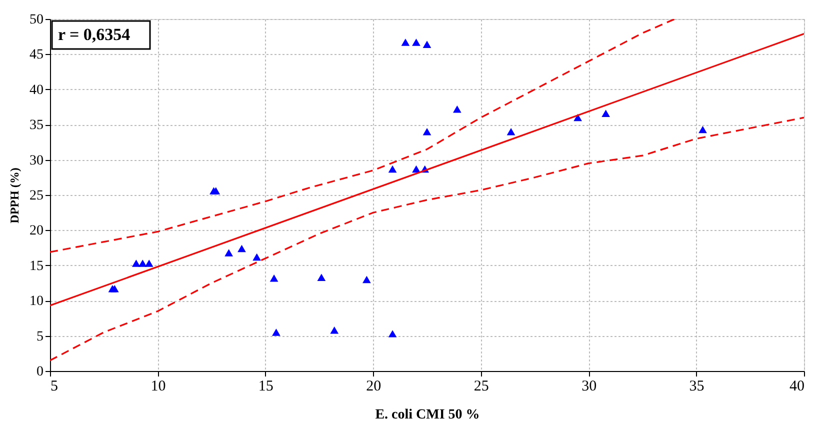 Image resolution: width=838 pixels, height=437 pixels. Describe the element at coordinates (15, 196) in the screenshot. I see `y-axis-title: DPPH (%)` at that location.